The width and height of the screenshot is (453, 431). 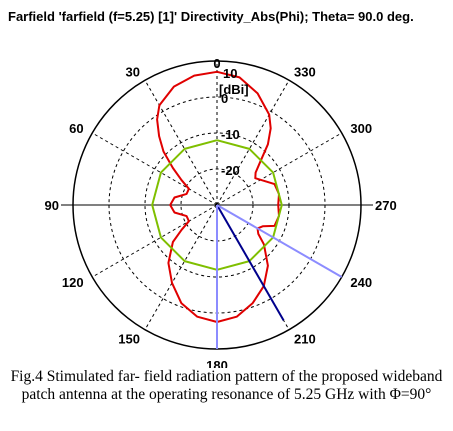 I want to click on angle-label: 180, so click(x=217, y=363).